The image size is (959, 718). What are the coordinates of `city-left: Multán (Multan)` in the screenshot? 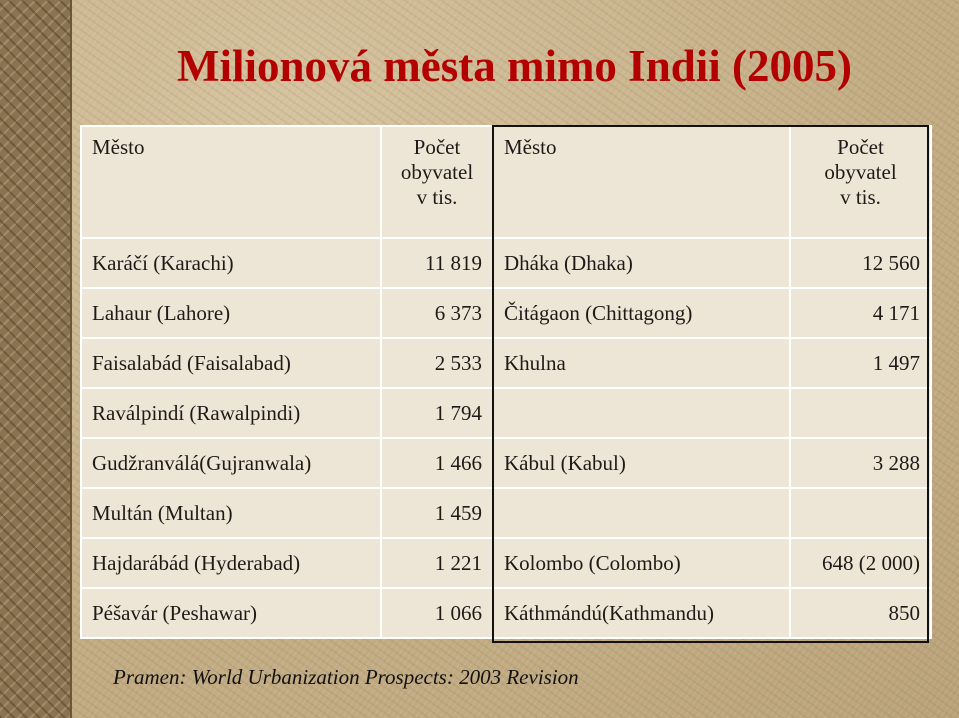 It's located at (231, 513).